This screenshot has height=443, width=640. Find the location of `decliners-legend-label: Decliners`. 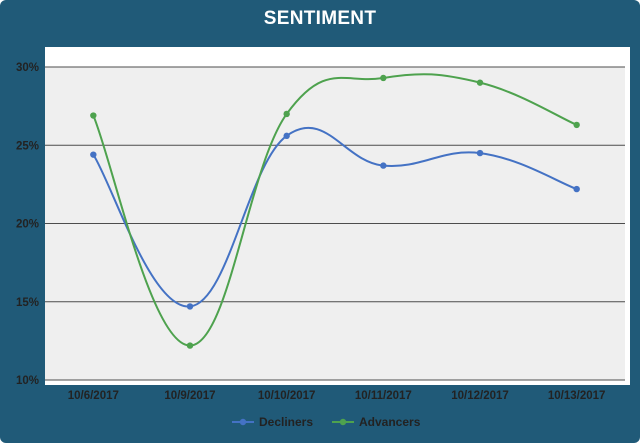

decliners-legend-label: Decliners is located at coordinates (286, 422).